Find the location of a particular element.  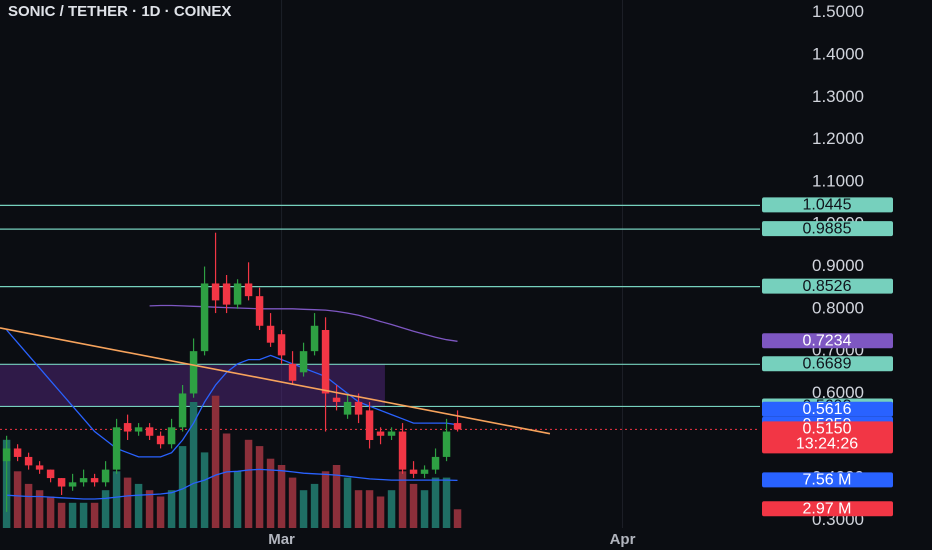

price-tag-label: 0.8526 is located at coordinates (827, 286).